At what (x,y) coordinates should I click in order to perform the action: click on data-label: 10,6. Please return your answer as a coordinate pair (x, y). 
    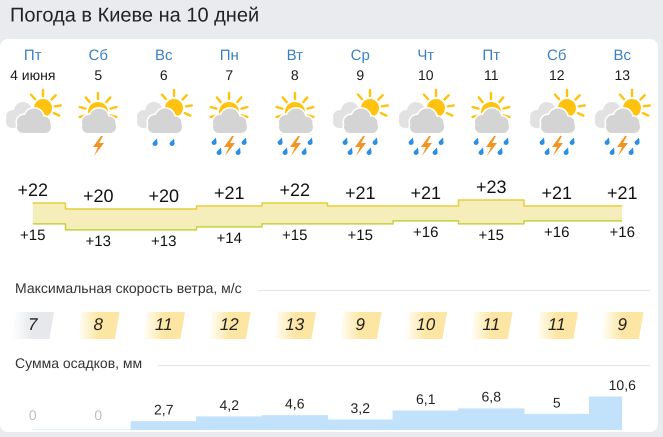
    Looking at the image, I should click on (622, 384).